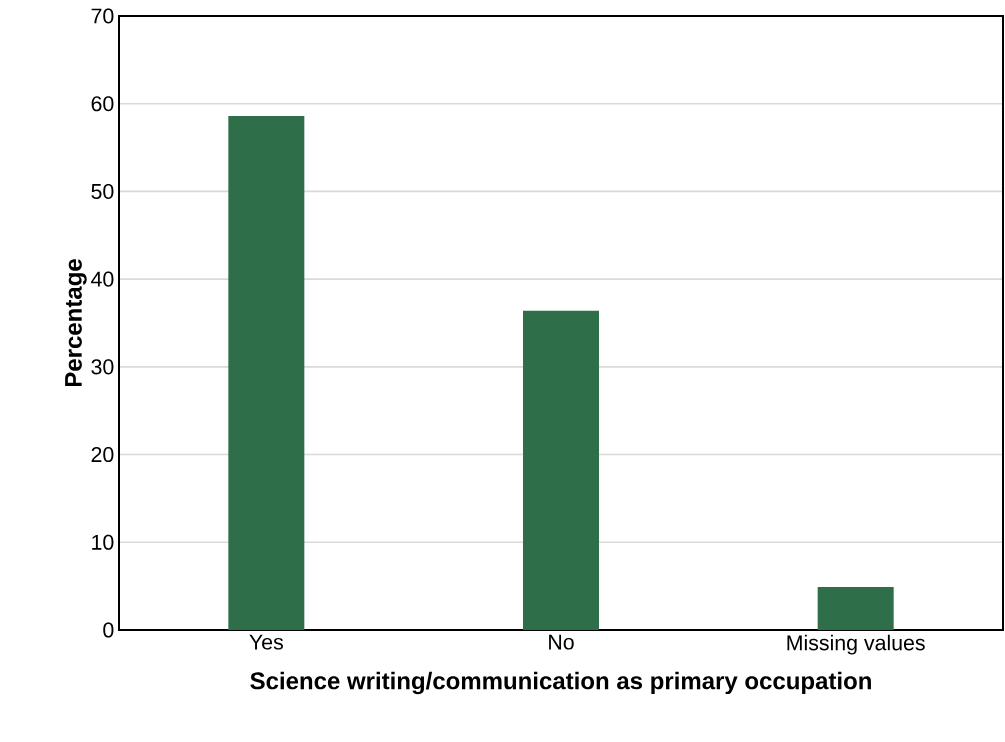  Describe the element at coordinates (102, 279) in the screenshot. I see `y-tick-label: 40` at that location.